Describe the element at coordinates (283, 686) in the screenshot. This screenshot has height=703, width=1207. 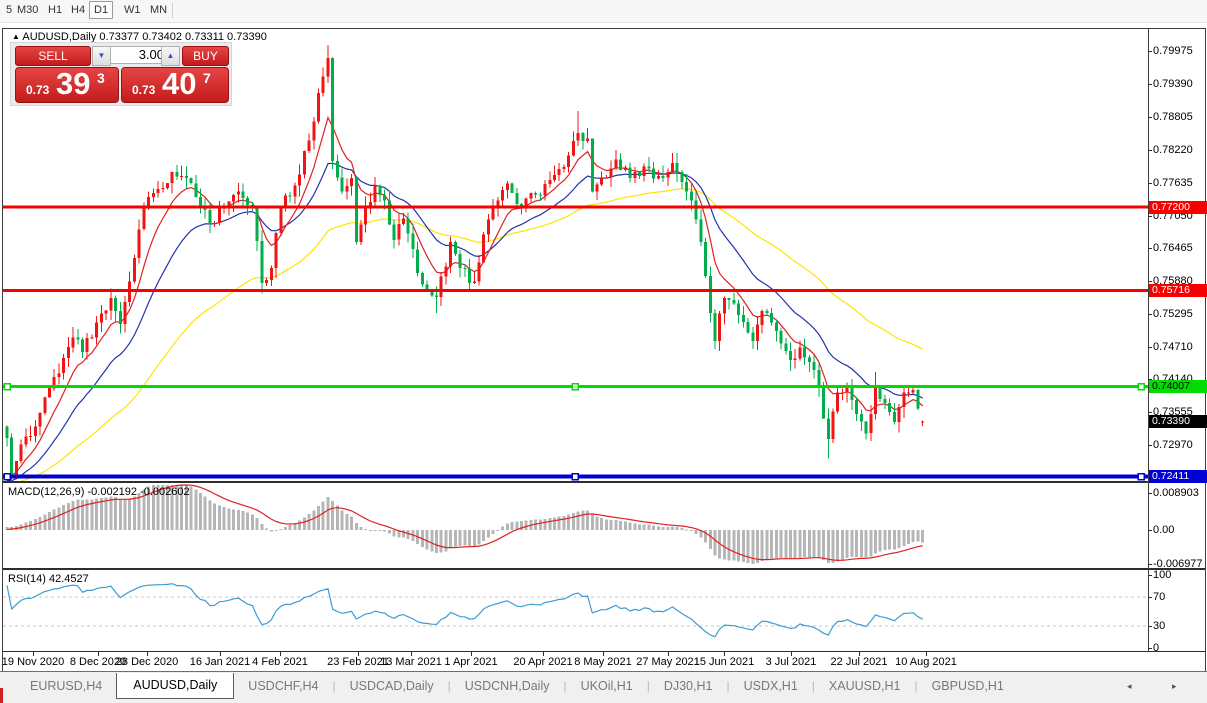
I see `chart-tab-usdchf: USDCHF,H4` at that location.